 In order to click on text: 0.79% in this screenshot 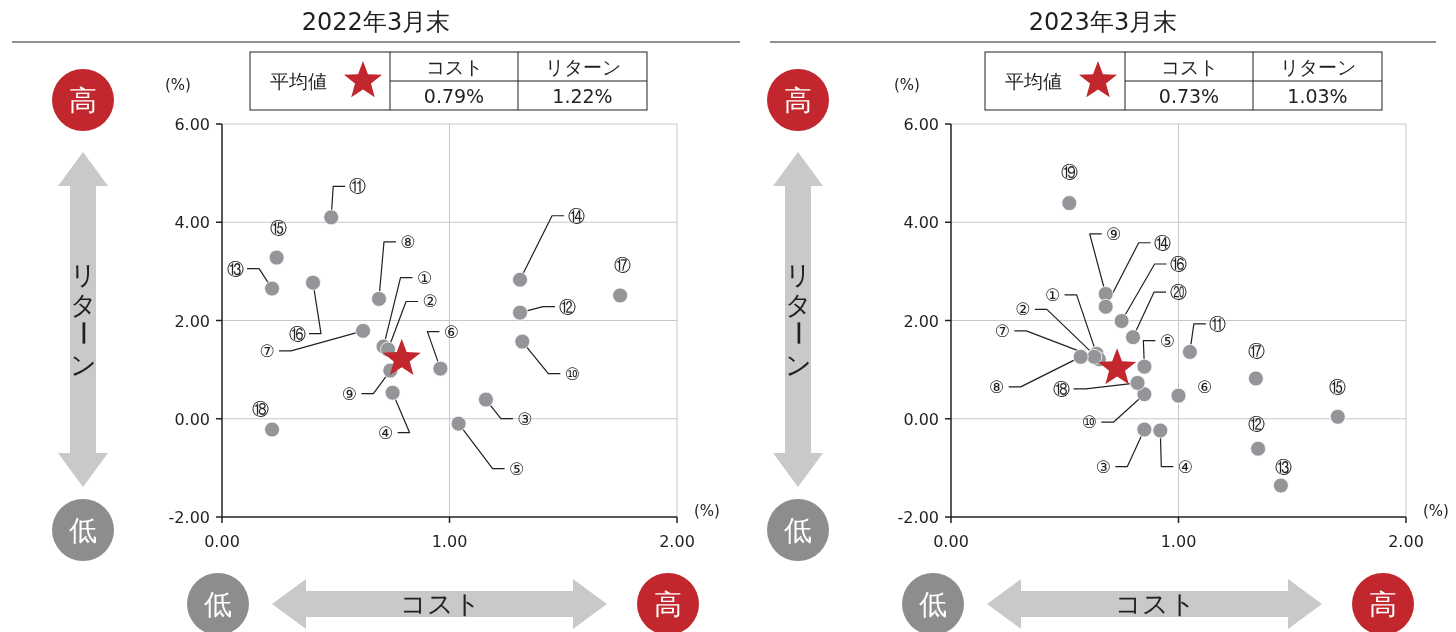, I will do `click(454, 96)`.